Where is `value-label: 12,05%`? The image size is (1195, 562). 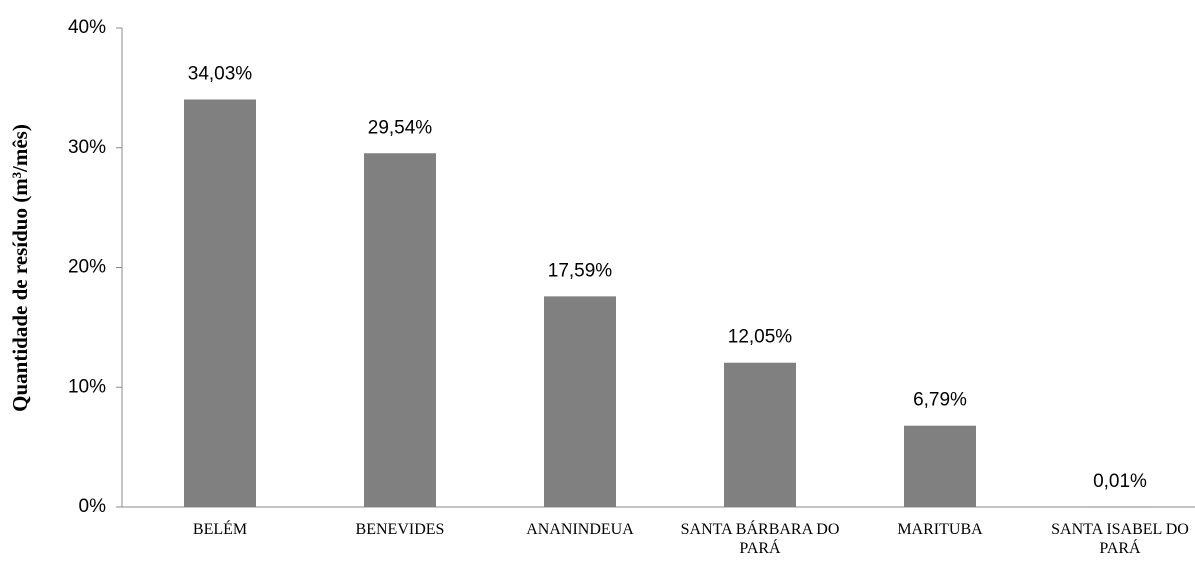 value-label: 12,05% is located at coordinates (760, 337).